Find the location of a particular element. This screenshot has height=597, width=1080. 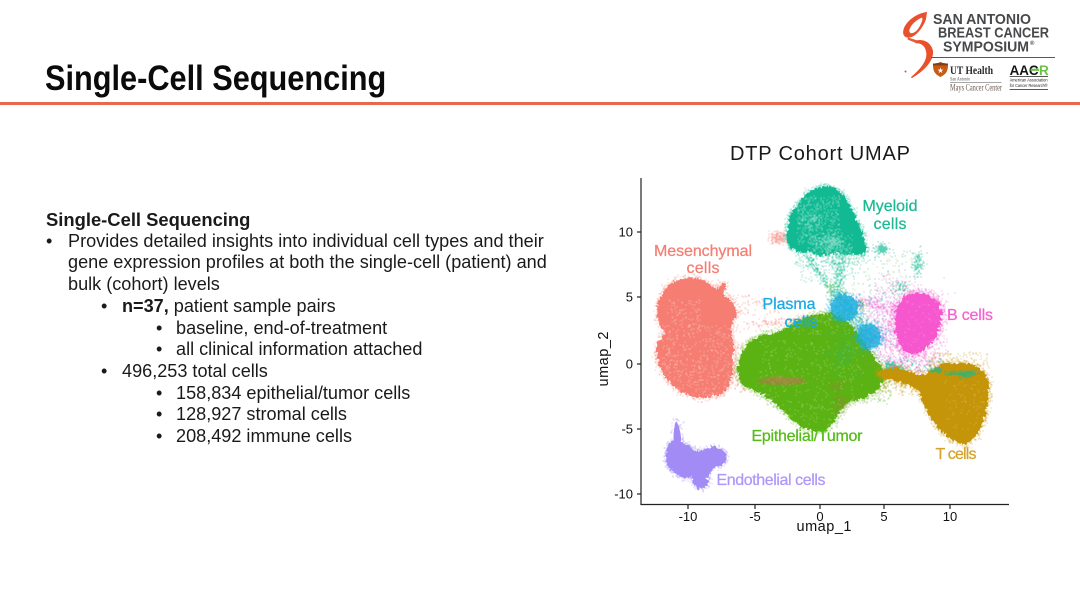

svg-text: AAC is located at coordinates (1024, 70).